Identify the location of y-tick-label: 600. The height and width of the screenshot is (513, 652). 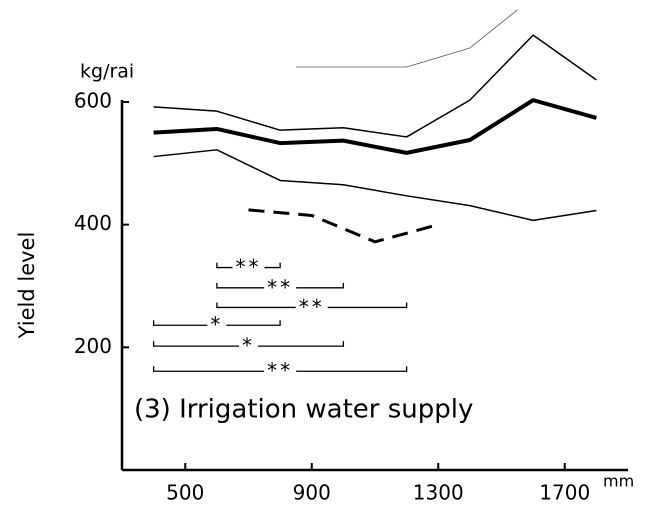
(93, 100).